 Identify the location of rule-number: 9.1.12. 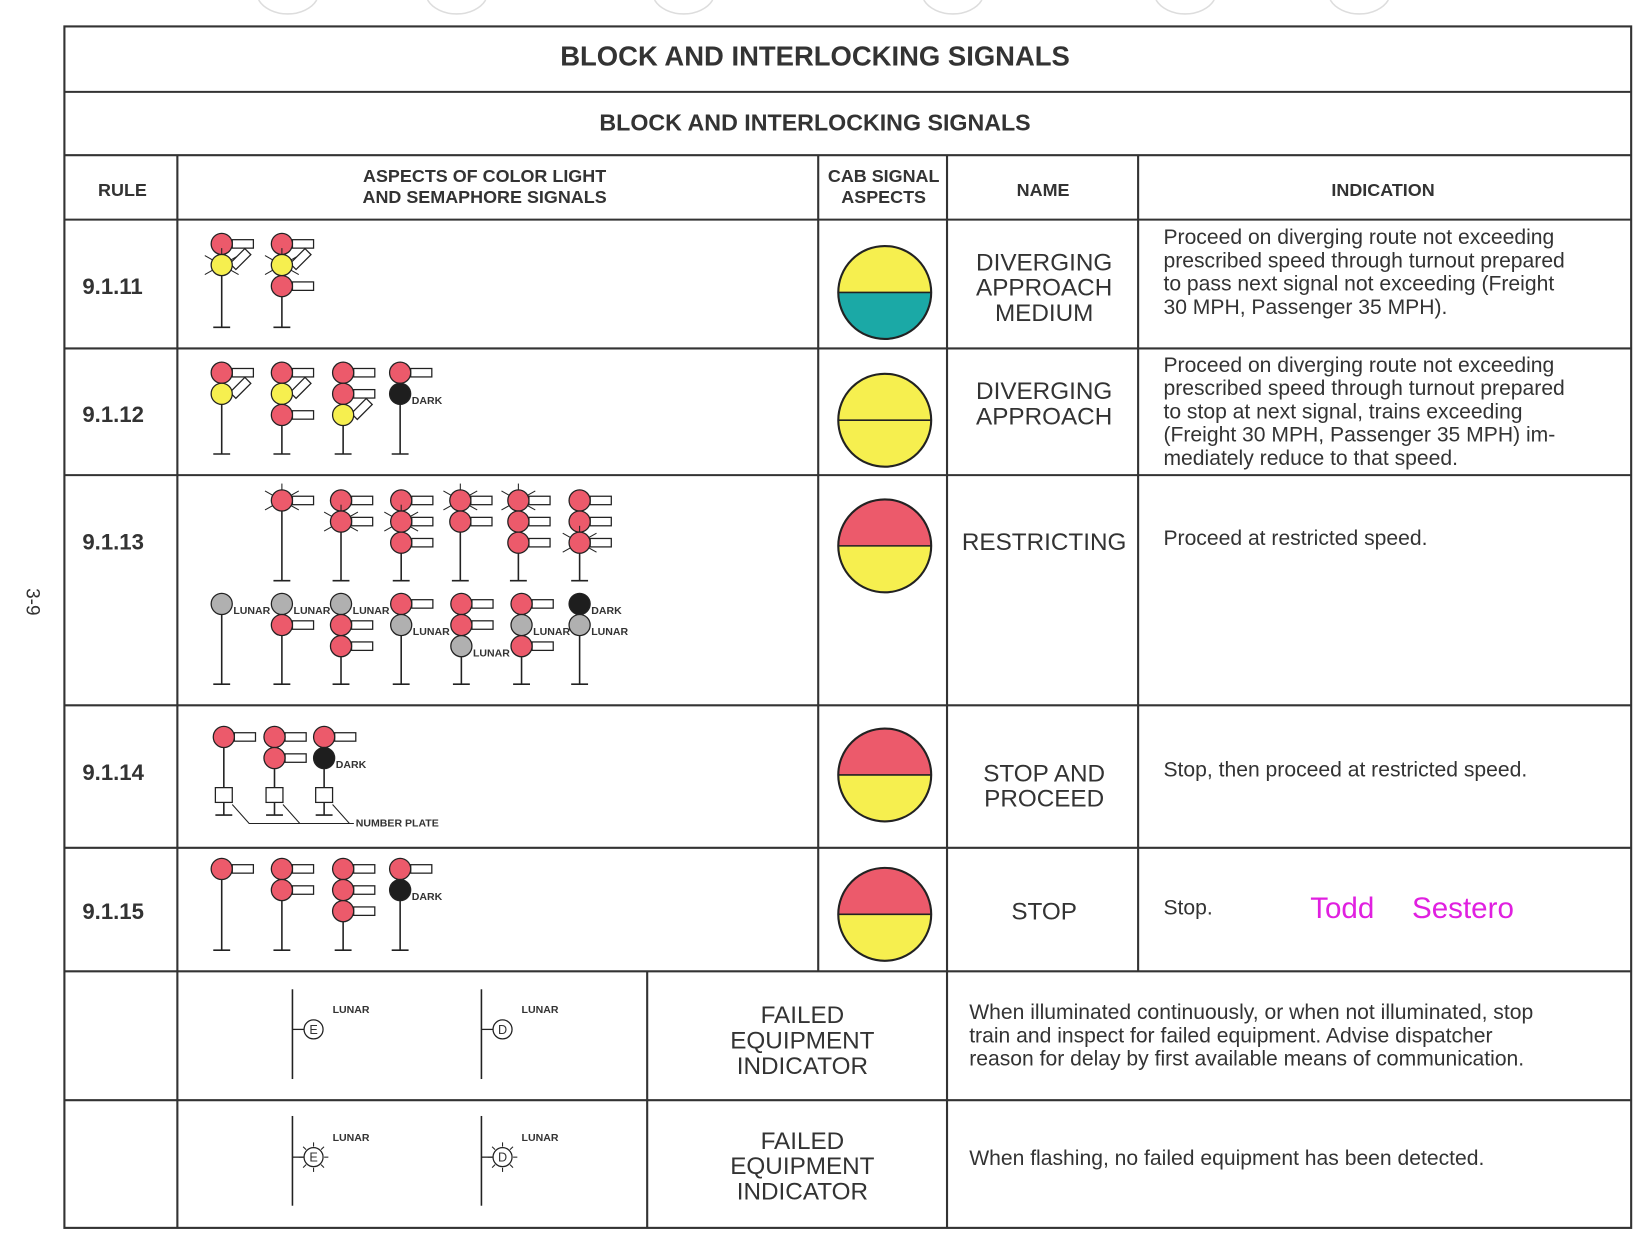
(113, 414).